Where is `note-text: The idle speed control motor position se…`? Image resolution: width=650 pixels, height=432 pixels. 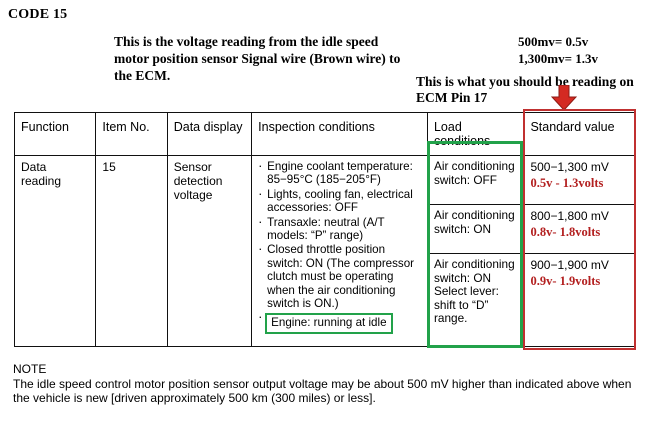 note-text: The idle speed control motor position se… is located at coordinates (322, 391).